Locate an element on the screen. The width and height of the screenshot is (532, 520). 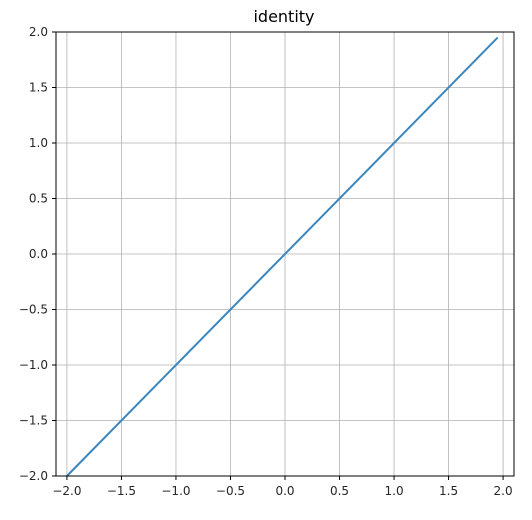
y-tick-label: 2.0 is located at coordinates (38, 32).